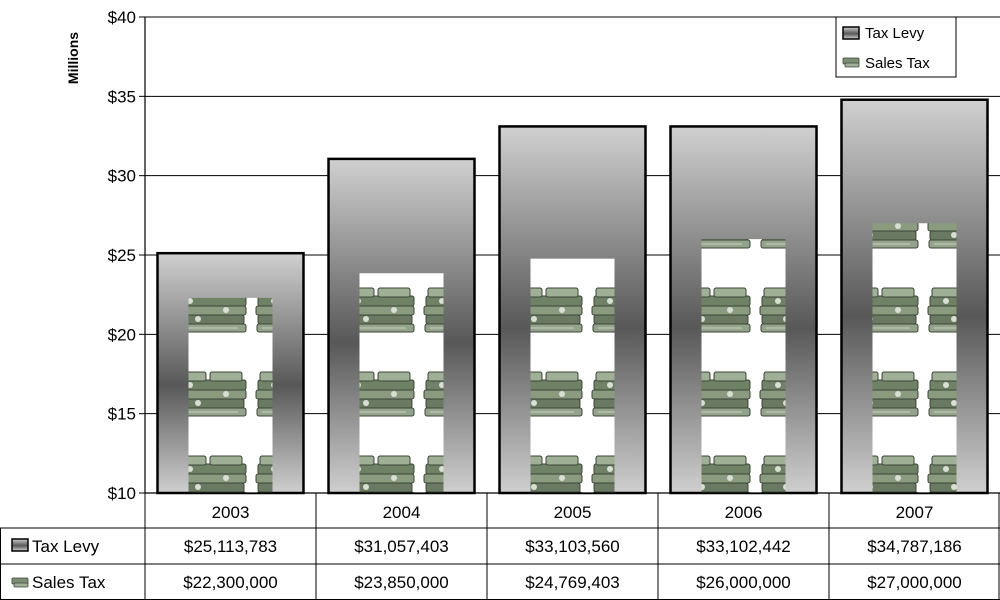 The image size is (1000, 600). What do you see at coordinates (401, 546) in the screenshot?
I see `table-cell-tax-levy-2004: $31,057,403` at bounding box center [401, 546].